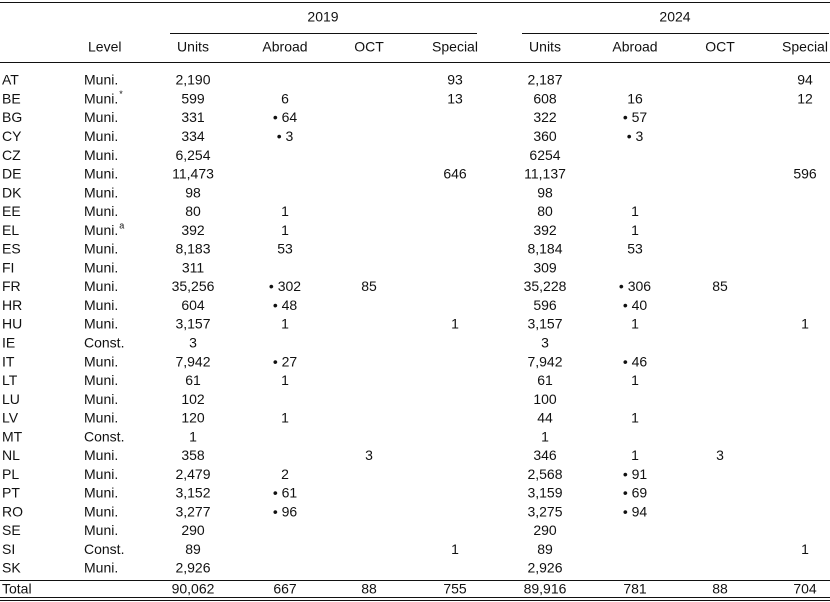 The width and height of the screenshot is (830, 602). Describe the element at coordinates (193, 589) in the screenshot. I see `cell: 90,062` at that location.